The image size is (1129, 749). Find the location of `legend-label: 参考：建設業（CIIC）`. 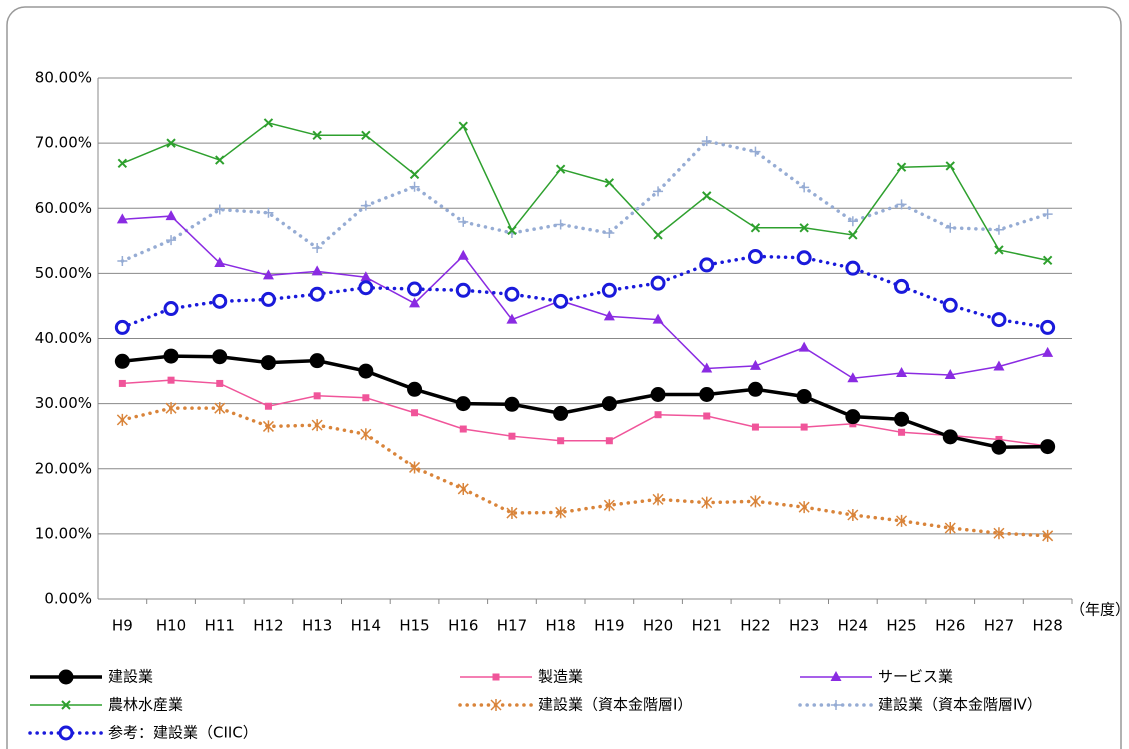

legend-label: 参考：建設業（CIIC） is located at coordinates (183, 733).